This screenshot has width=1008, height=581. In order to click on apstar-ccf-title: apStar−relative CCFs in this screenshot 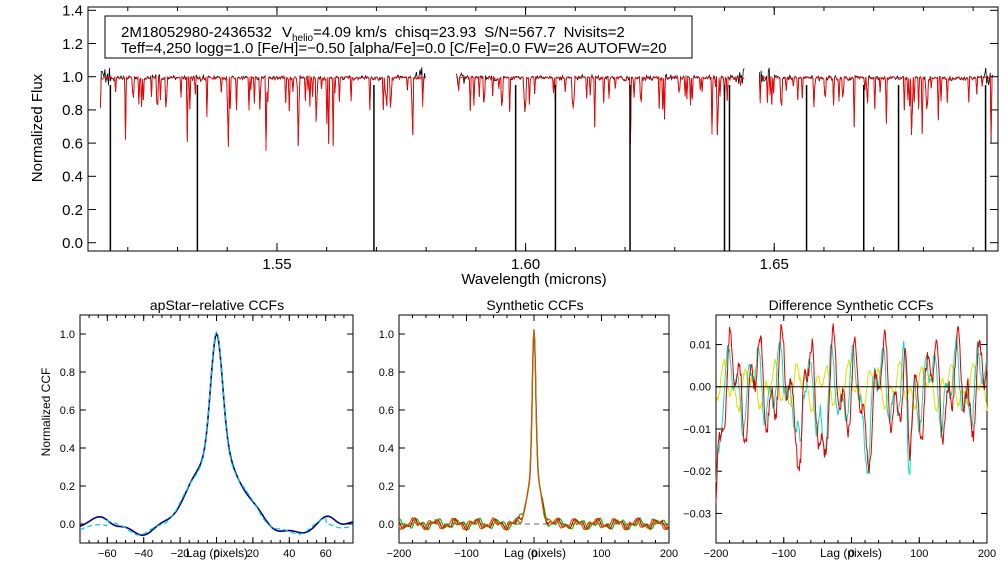, I will do `click(217, 305)`.